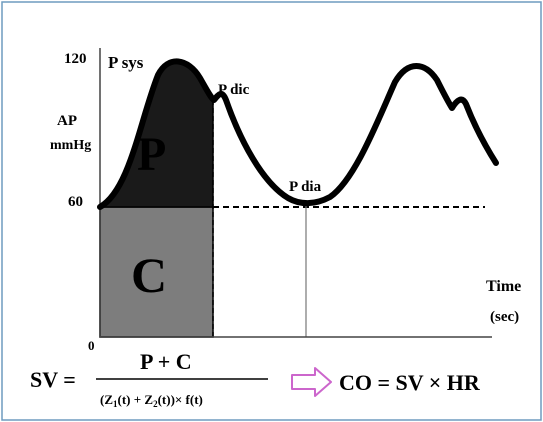 The image size is (543, 422). Describe the element at coordinates (126, 62) in the screenshot. I see `p-sys-label: P sys` at that location.